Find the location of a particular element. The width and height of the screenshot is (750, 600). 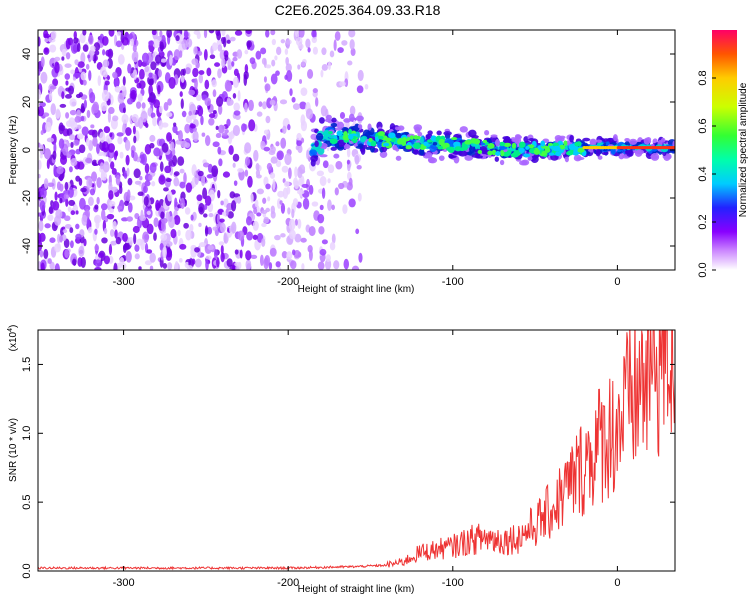

spectrogram-y-tick-label: 40 is located at coordinates (27, 54).